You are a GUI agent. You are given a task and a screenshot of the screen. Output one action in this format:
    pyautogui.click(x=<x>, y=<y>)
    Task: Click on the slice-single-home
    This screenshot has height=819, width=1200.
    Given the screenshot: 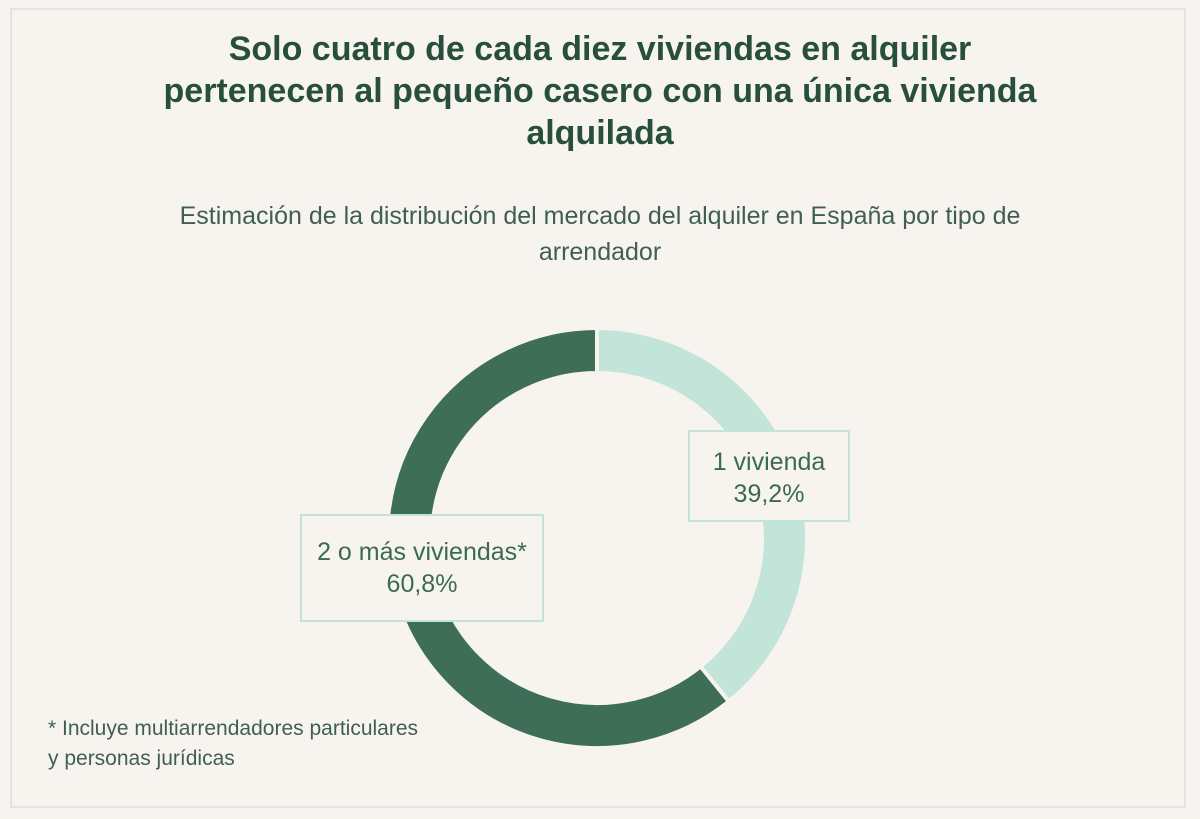 What is the action you would take?
    pyautogui.click(x=702, y=515)
    